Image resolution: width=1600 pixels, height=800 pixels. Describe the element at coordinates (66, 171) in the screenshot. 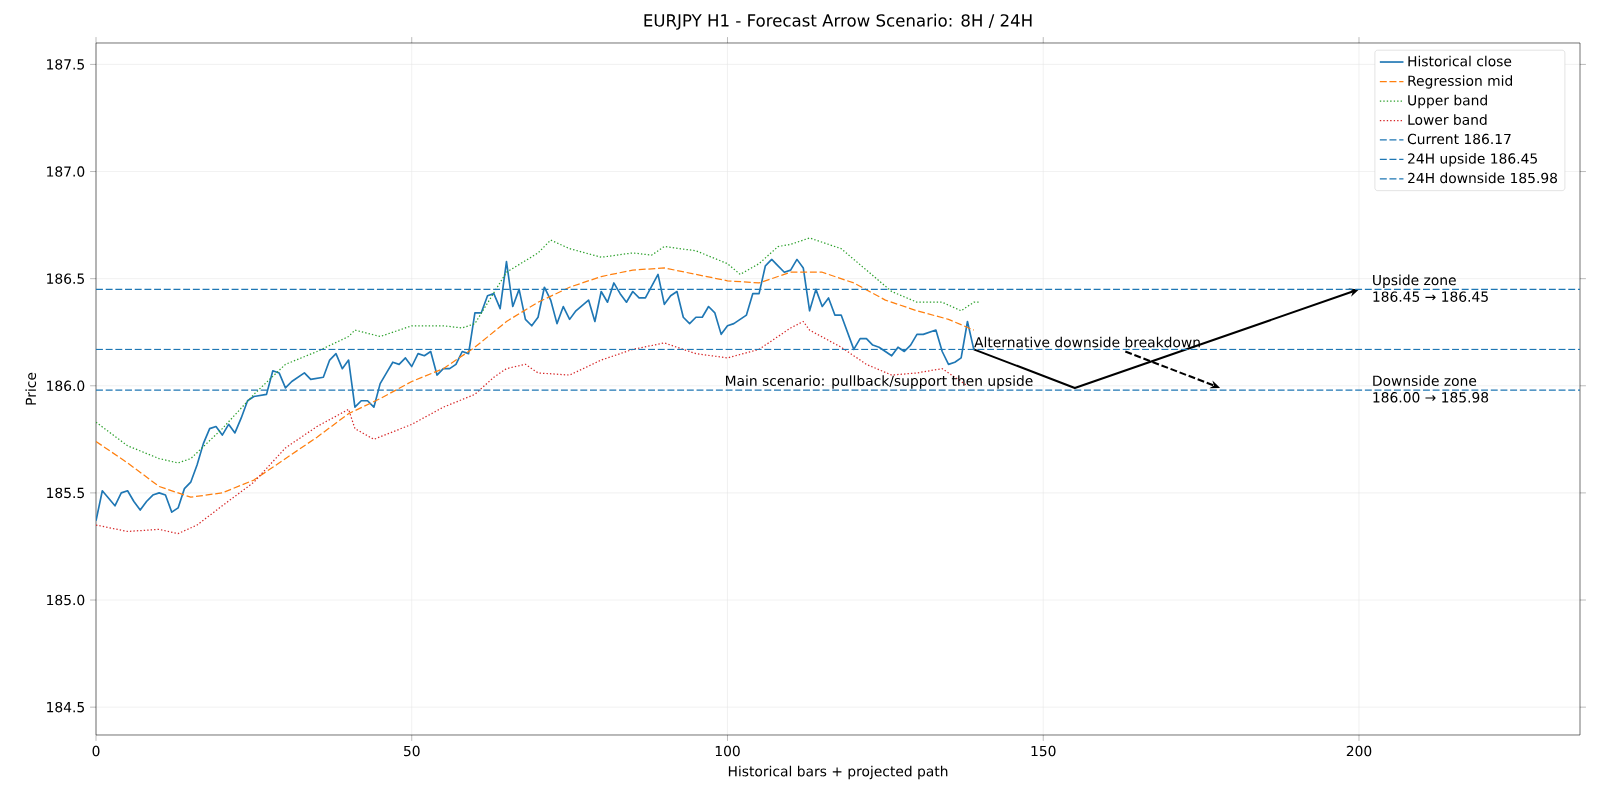

I see `y-tick-label: 187.0` at that location.